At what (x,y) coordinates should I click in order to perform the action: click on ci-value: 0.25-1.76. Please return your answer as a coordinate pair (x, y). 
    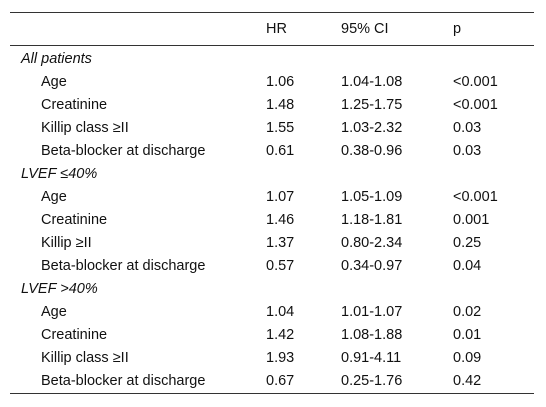
    Looking at the image, I should click on (391, 382).